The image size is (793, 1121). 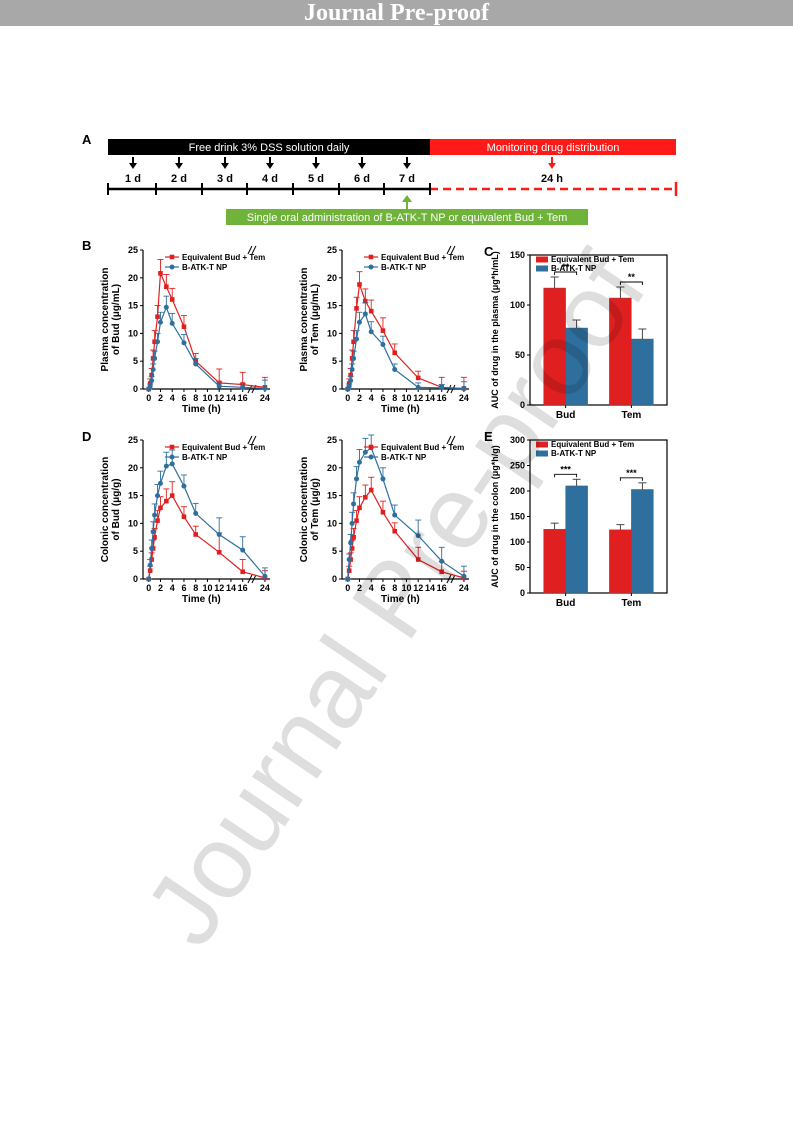 I want to click on y-axis-label-line: Colonic concentration, so click(x=105, y=510).